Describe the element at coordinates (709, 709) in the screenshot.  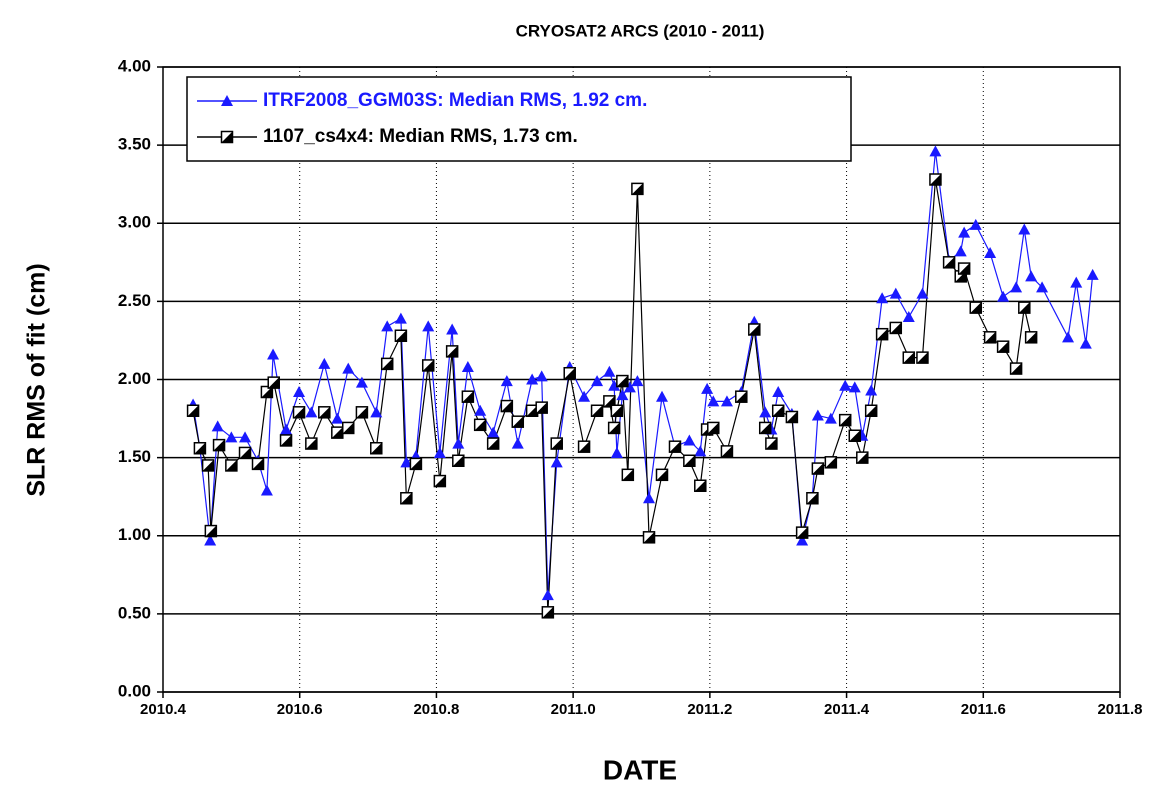
I see `x-tick-label: 2011.2` at that location.